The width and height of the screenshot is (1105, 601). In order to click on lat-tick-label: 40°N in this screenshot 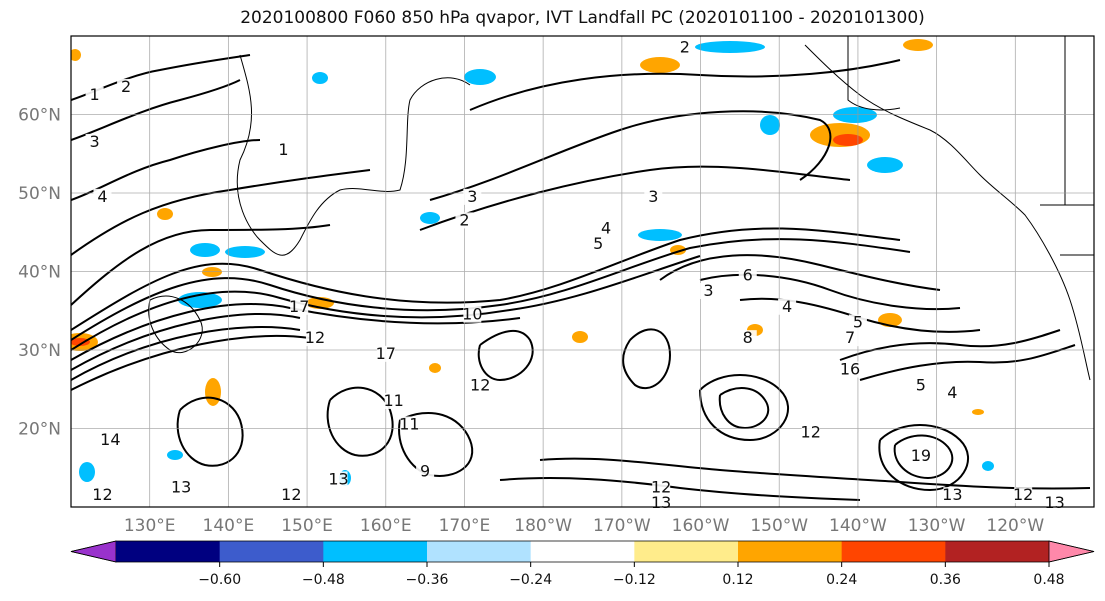, I will do `click(39, 273)`.